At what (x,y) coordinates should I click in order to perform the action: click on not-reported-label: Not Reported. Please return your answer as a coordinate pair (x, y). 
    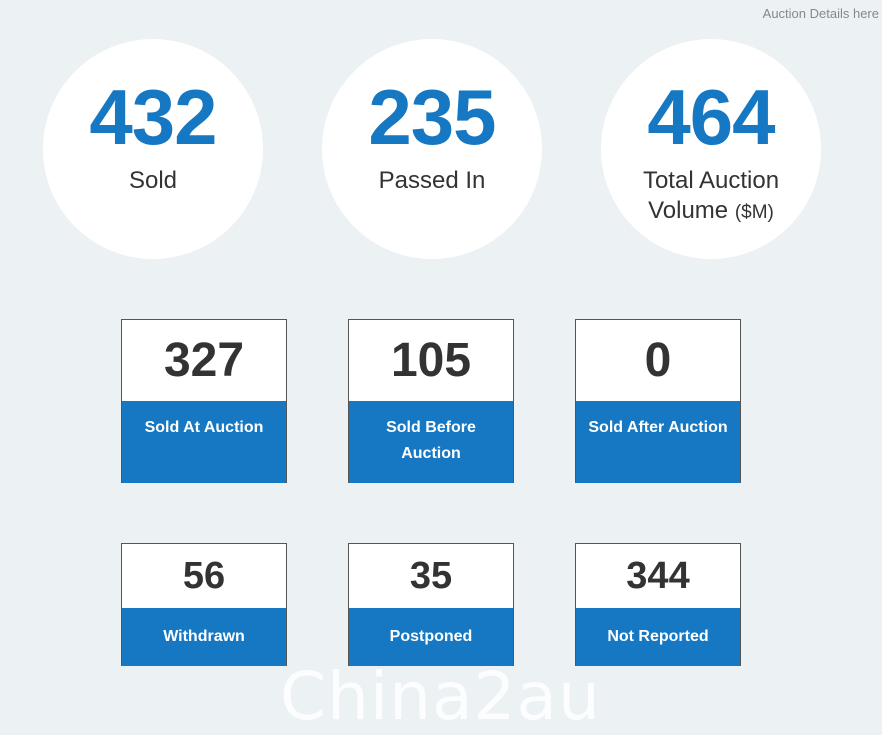
    Looking at the image, I should click on (658, 637).